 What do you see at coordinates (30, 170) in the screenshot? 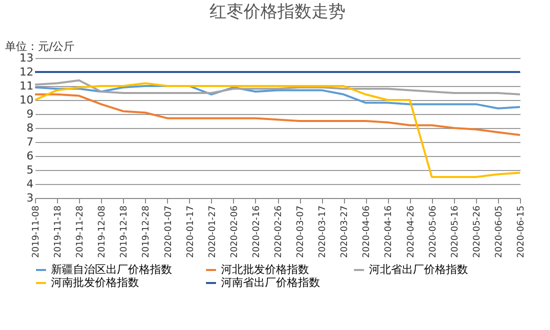
I see `y-tick-label: 5` at bounding box center [30, 170].